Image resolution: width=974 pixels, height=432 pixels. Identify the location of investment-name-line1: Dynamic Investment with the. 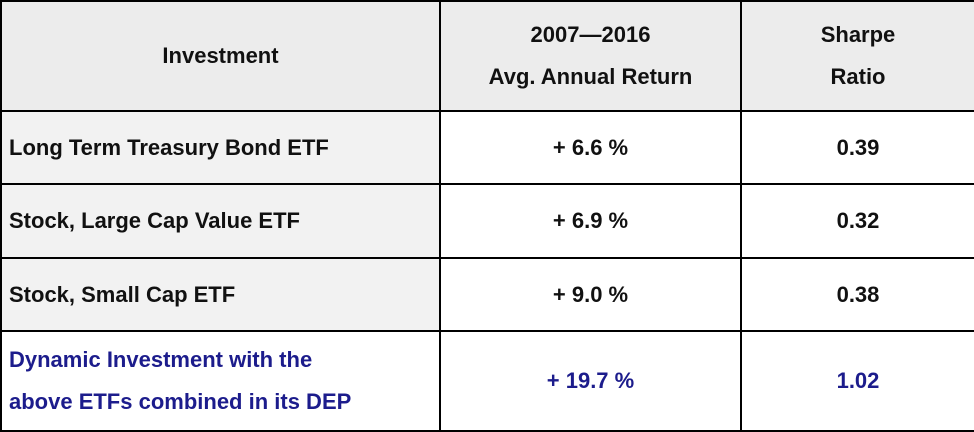
(161, 360).